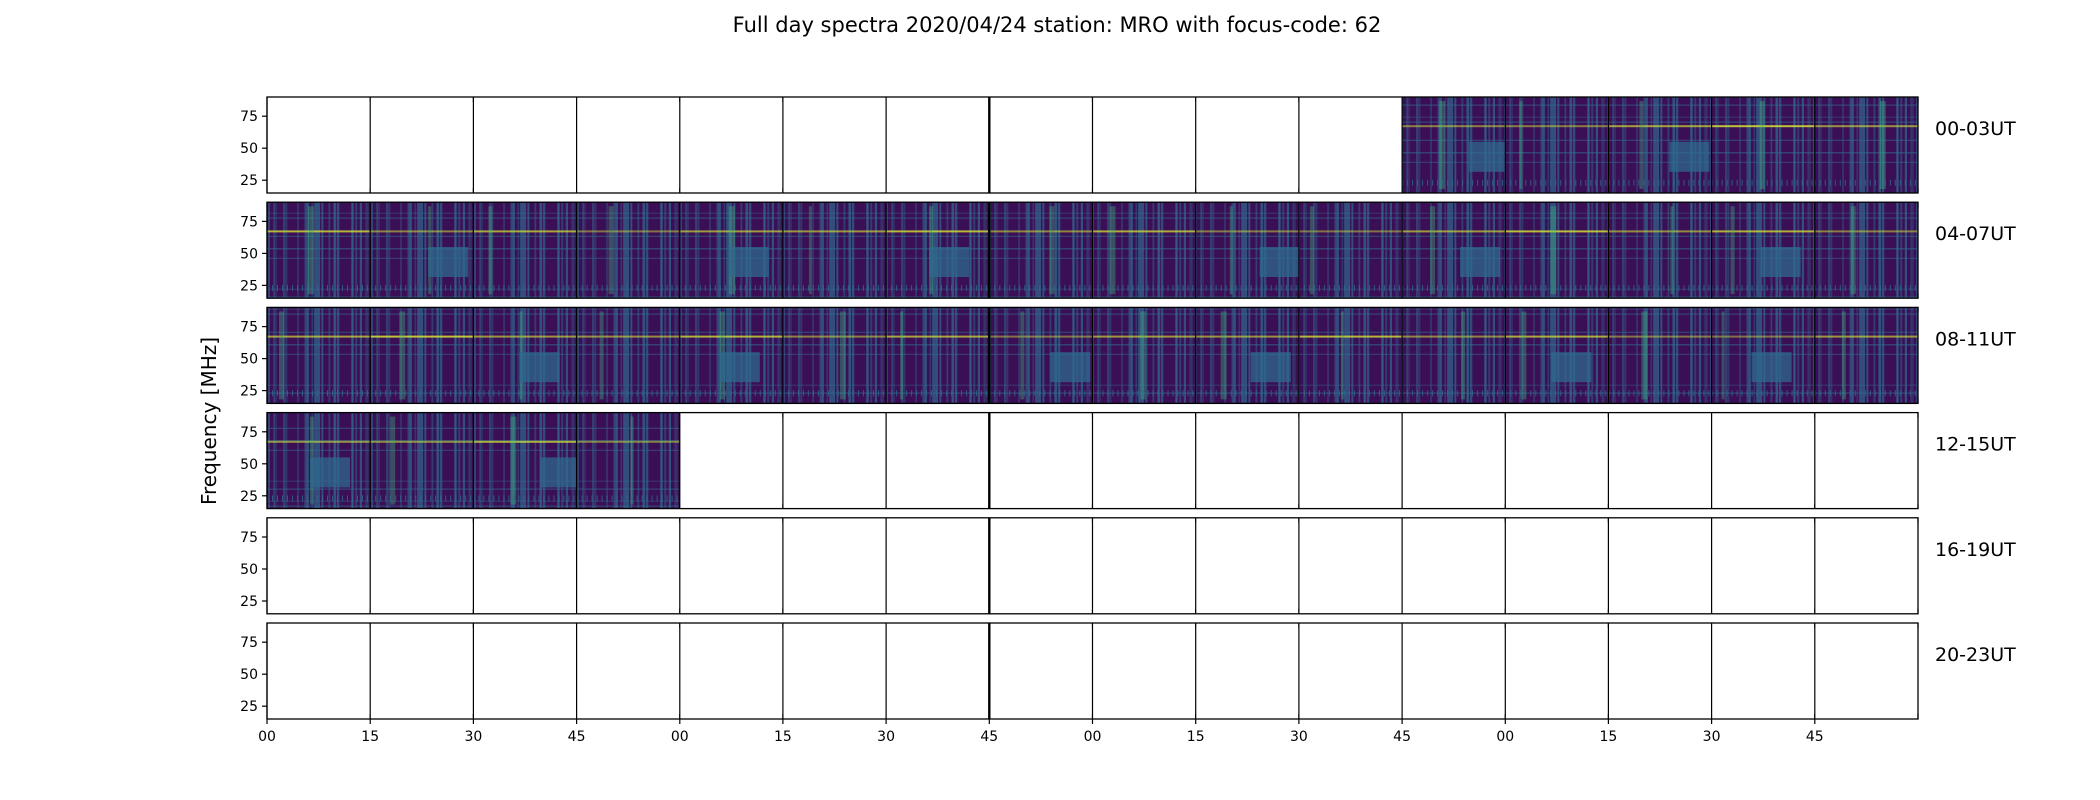 The image size is (2100, 800). I want to click on row-frame, so click(1092, 145).